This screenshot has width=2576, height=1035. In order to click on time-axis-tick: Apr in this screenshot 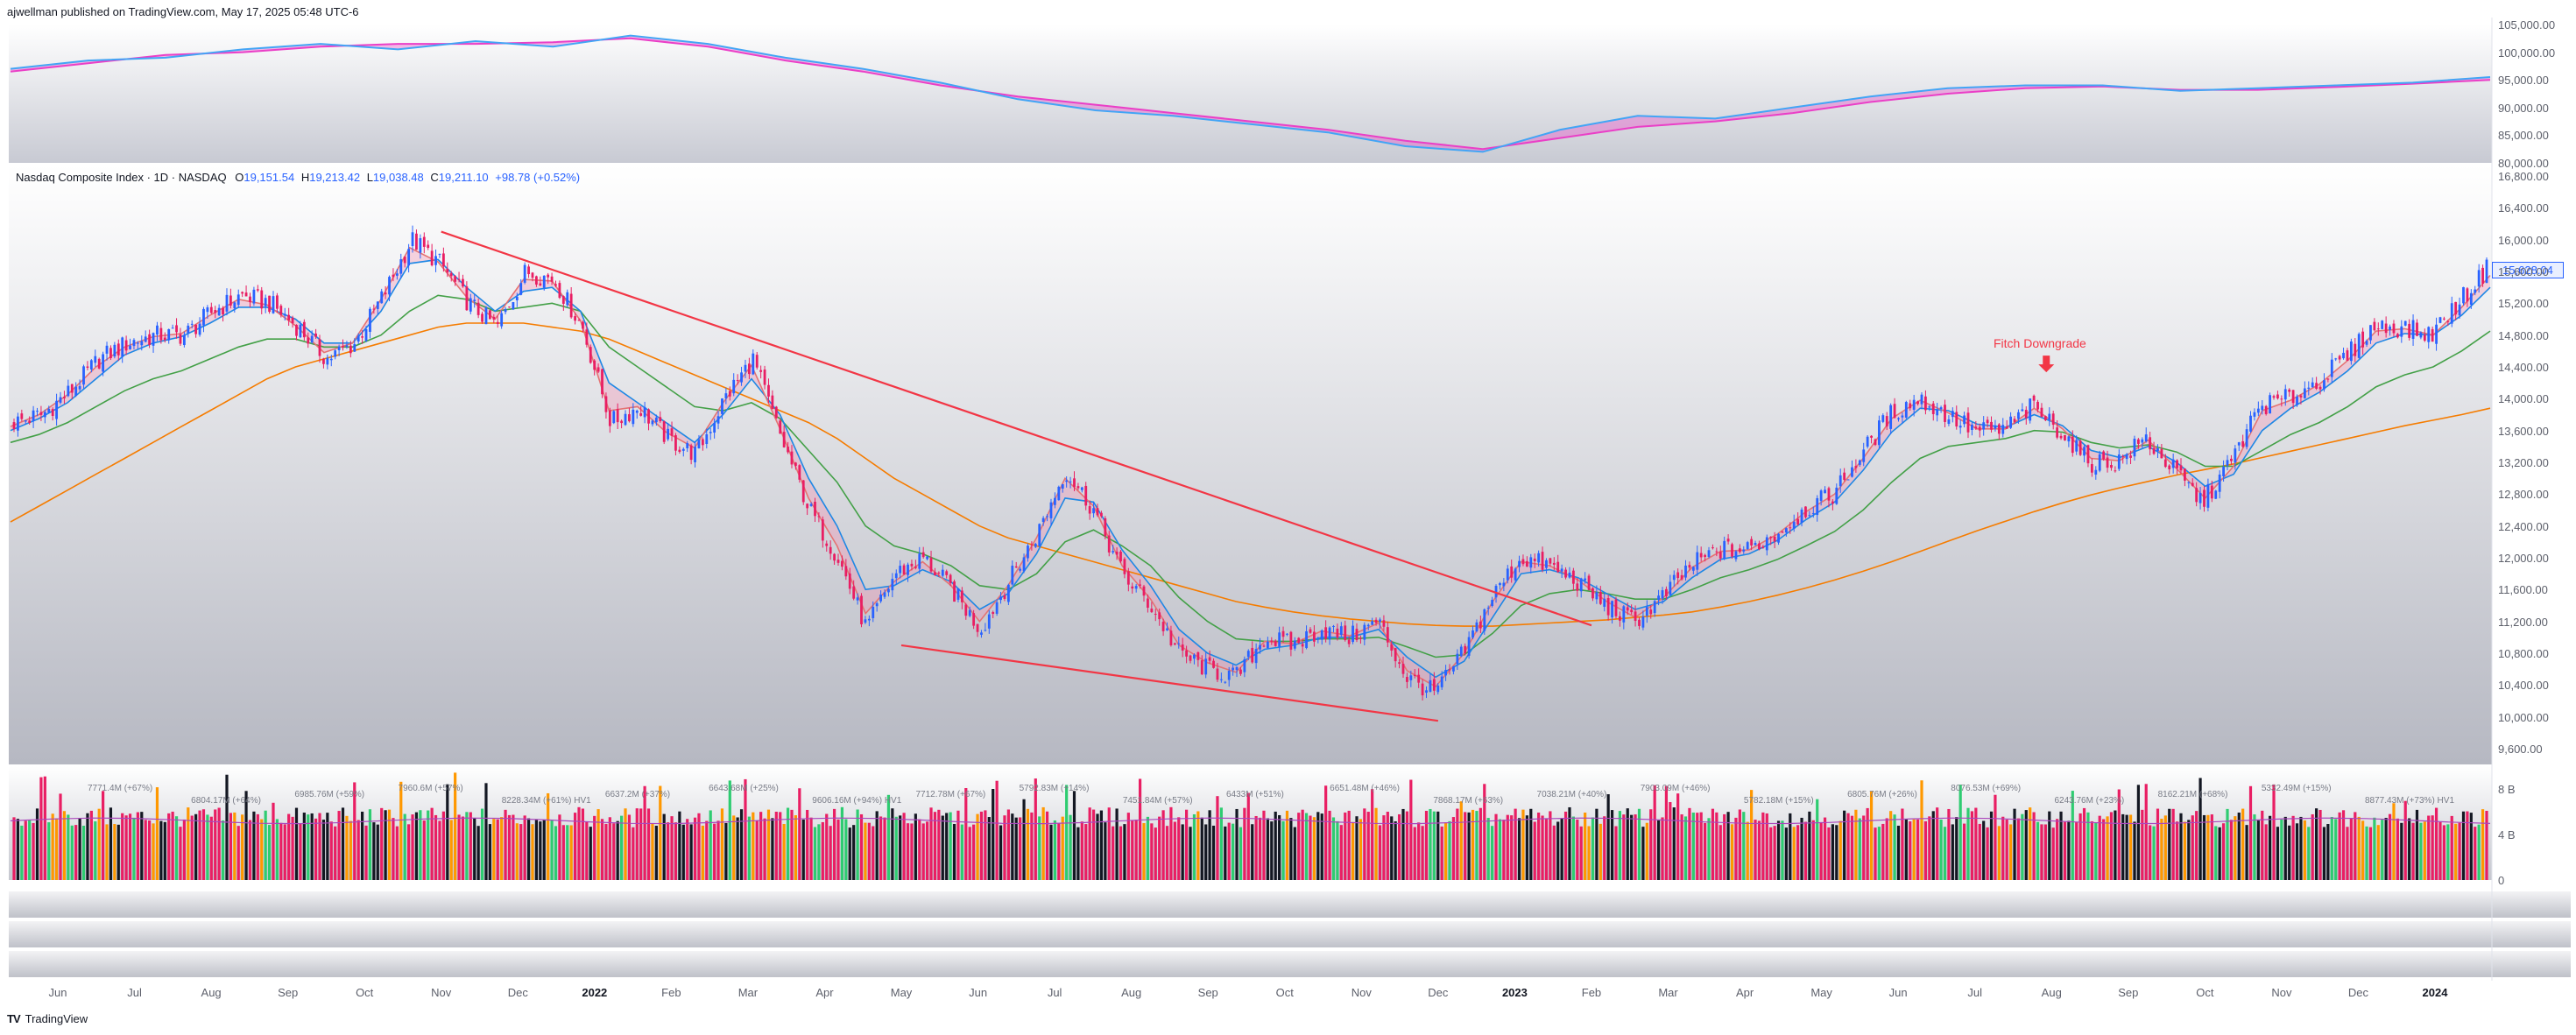, I will do `click(1744, 992)`.